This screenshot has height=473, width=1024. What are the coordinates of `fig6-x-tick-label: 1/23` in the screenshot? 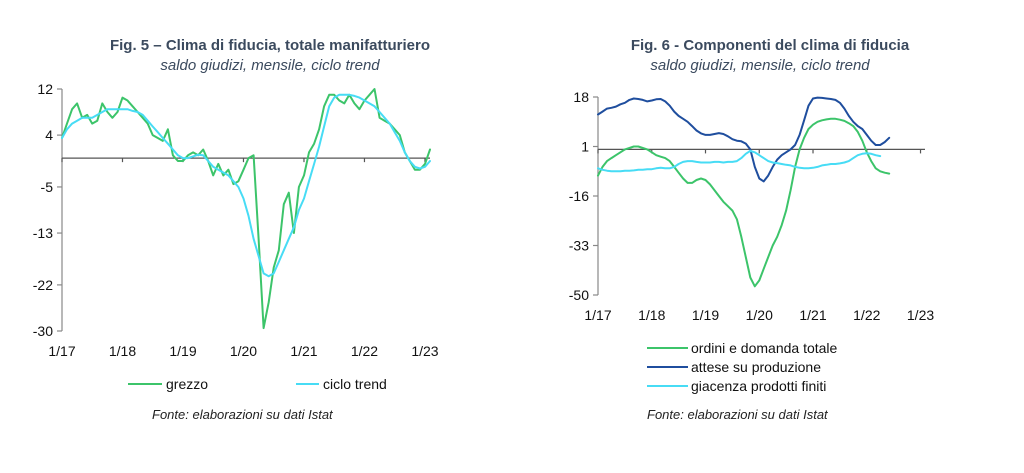 It's located at (920, 315).